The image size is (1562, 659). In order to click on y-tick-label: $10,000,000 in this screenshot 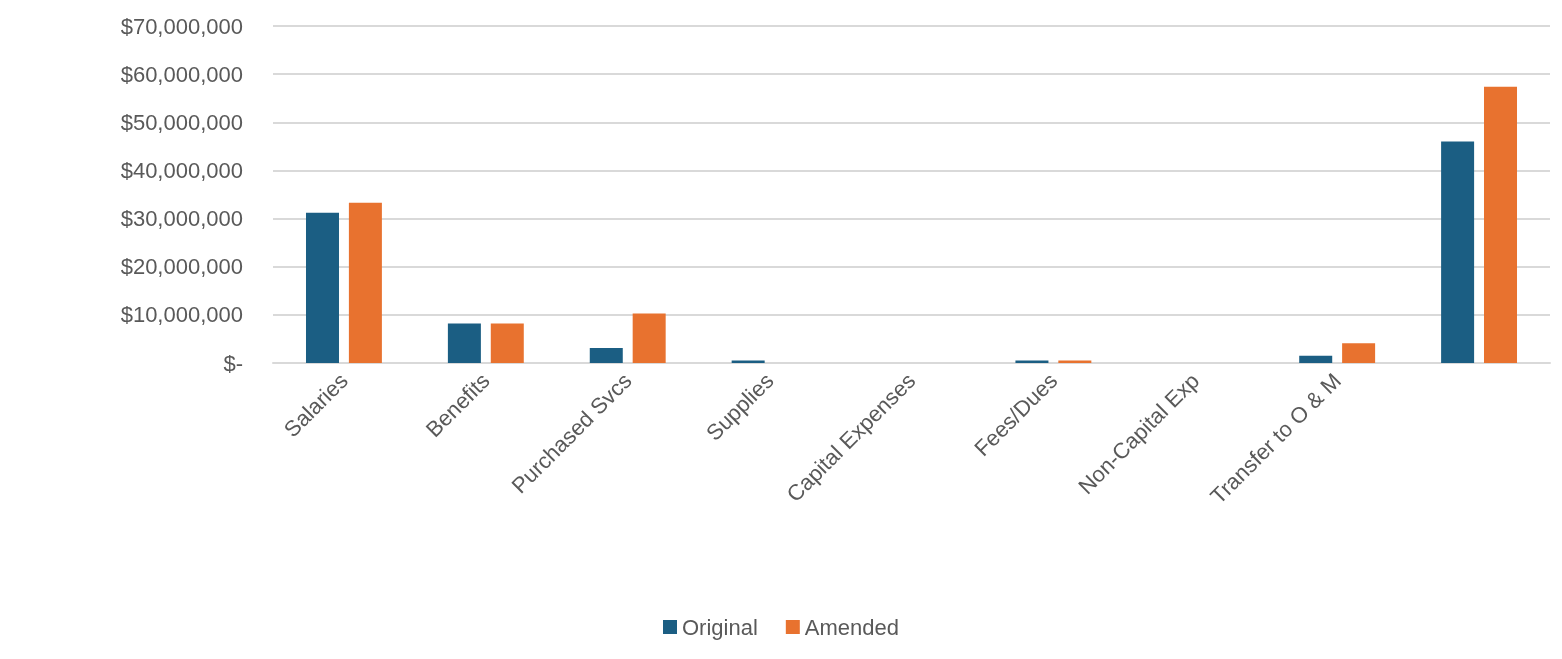, I will do `click(181, 315)`.